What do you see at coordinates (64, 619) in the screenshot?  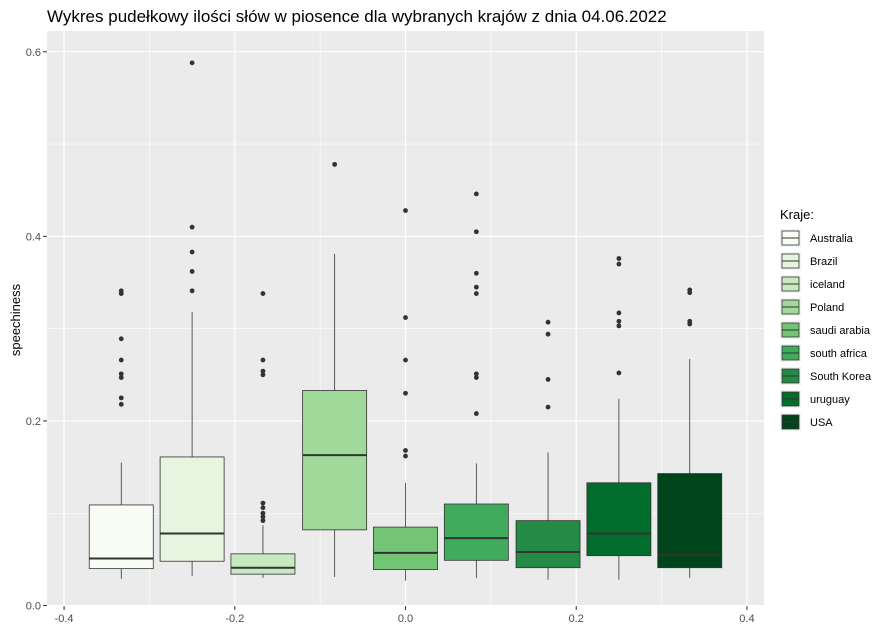 I see `x-tick-label: -0.4` at bounding box center [64, 619].